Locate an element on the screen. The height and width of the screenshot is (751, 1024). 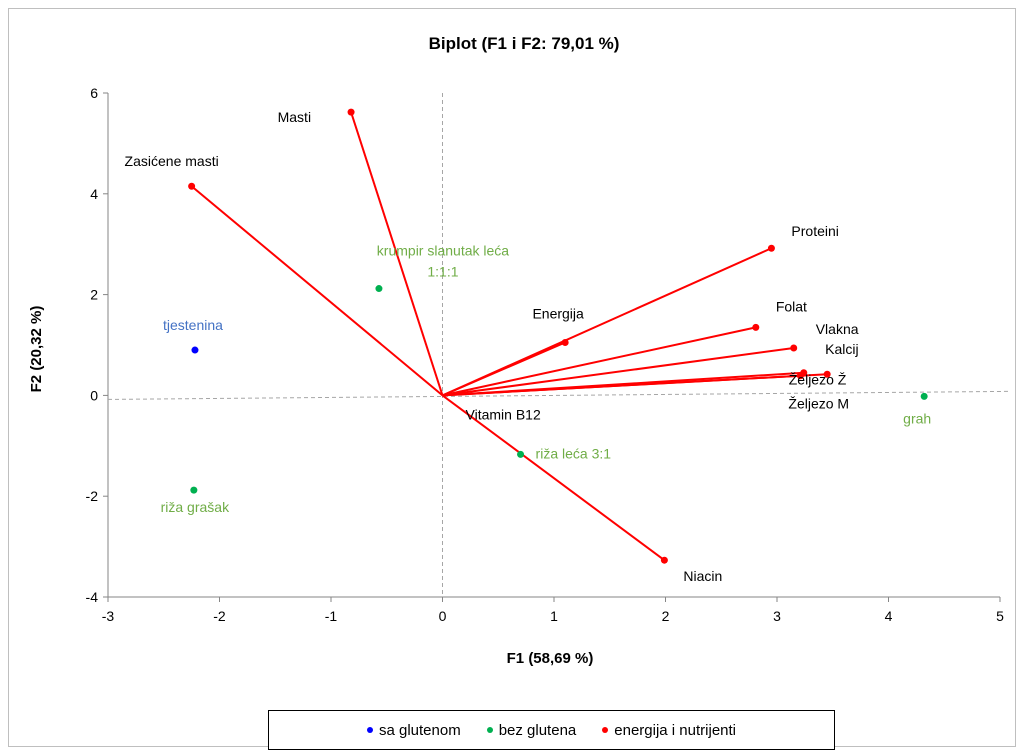
y-tick-label: 0 is located at coordinates (94, 395).